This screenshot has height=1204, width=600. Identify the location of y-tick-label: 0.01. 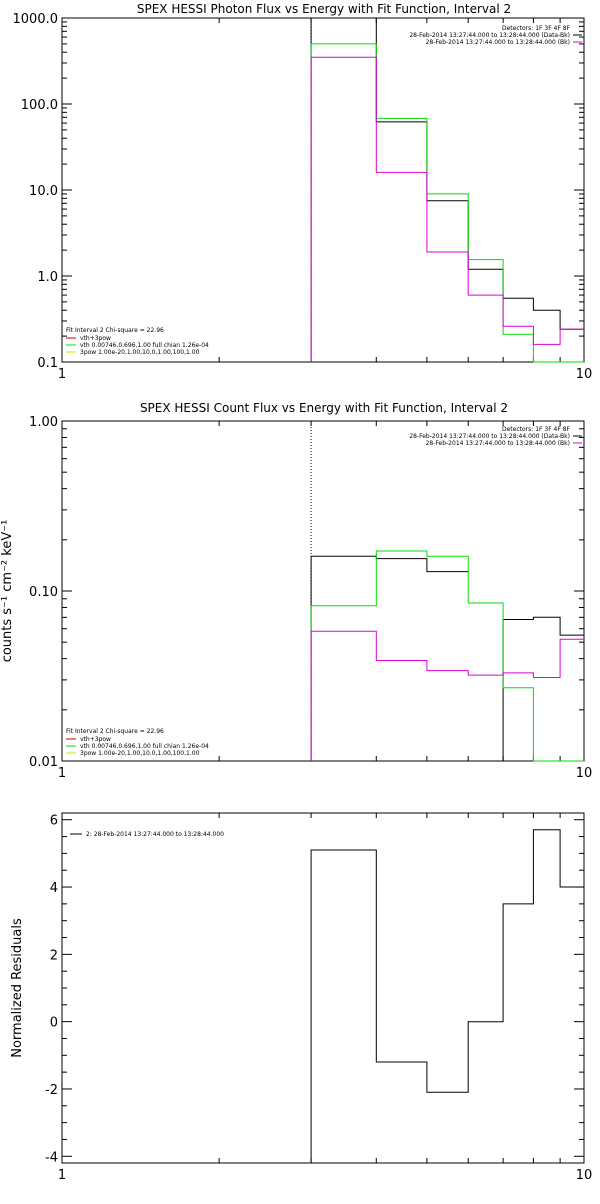
(43, 762).